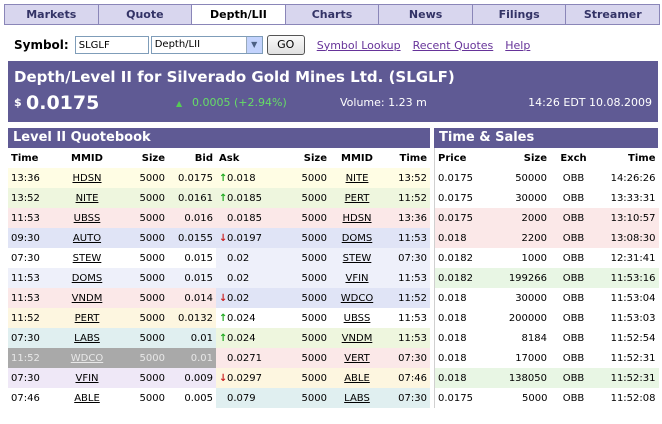 The height and width of the screenshot is (424, 662). I want to click on tab-charts: Charts, so click(333, 14).